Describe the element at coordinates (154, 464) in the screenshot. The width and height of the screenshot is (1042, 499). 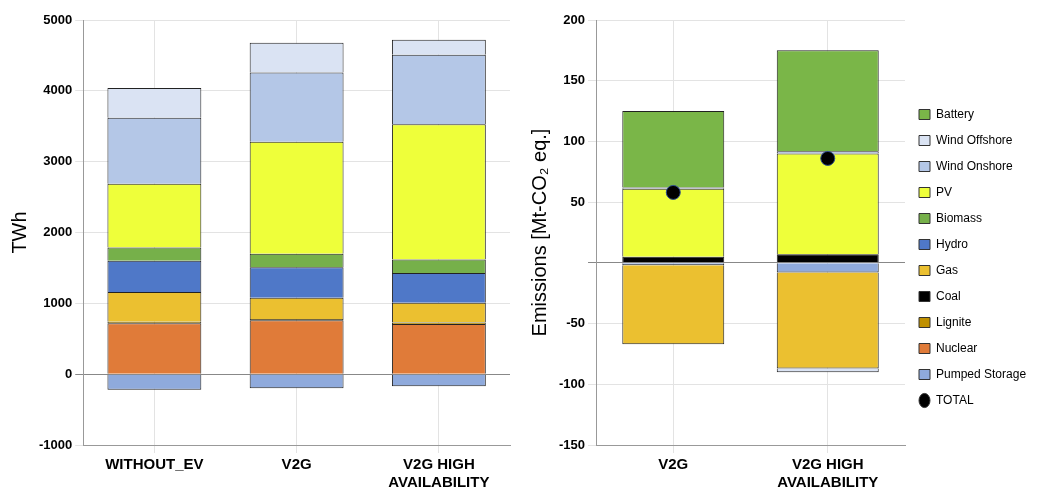
I see `x-tick-label: WITHOUT_EV` at that location.